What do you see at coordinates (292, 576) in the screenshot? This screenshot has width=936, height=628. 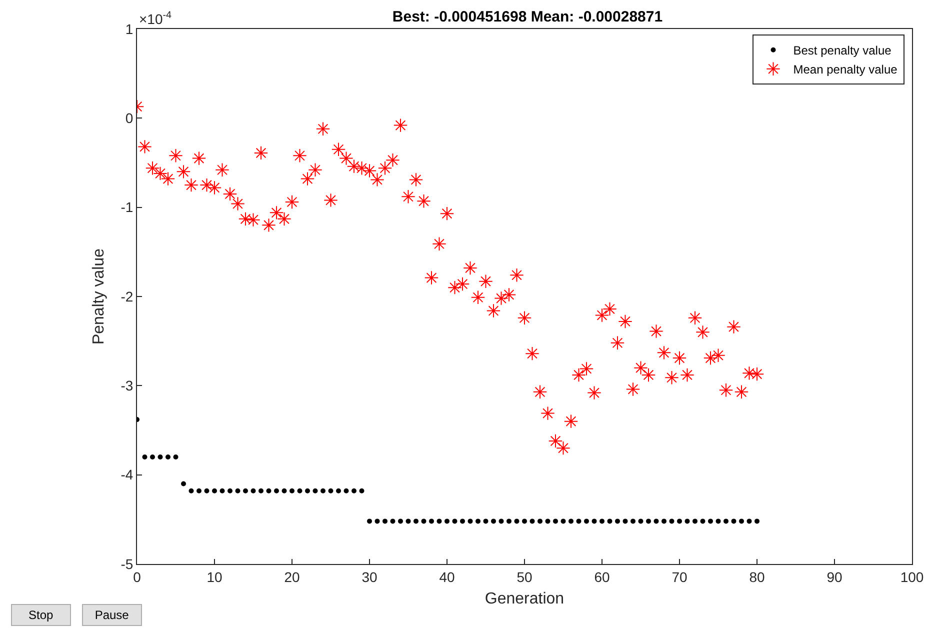 I see `x-tick-label: 20` at bounding box center [292, 576].